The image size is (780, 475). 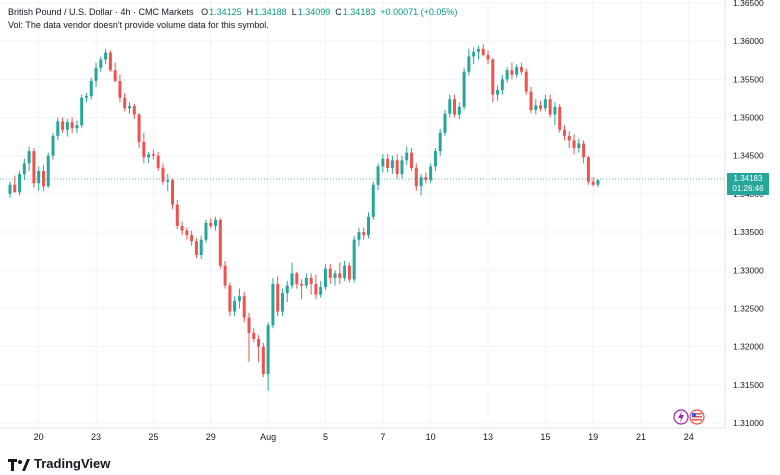 What do you see at coordinates (362, 434) in the screenshot?
I see `time-axis: 20 23 25 29 Aug 5 7 10 13 15 19 21 24` at bounding box center [362, 434].